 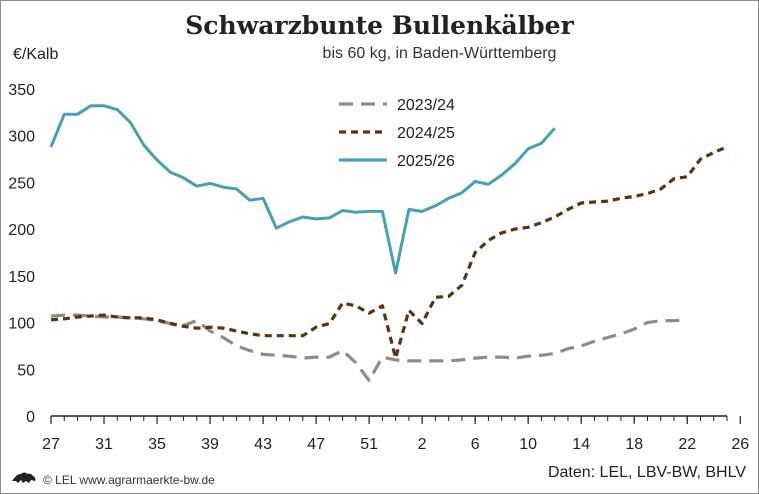 I want to click on data-source: Daten: LEL, LBV-BW, BHLV, so click(x=646, y=472).